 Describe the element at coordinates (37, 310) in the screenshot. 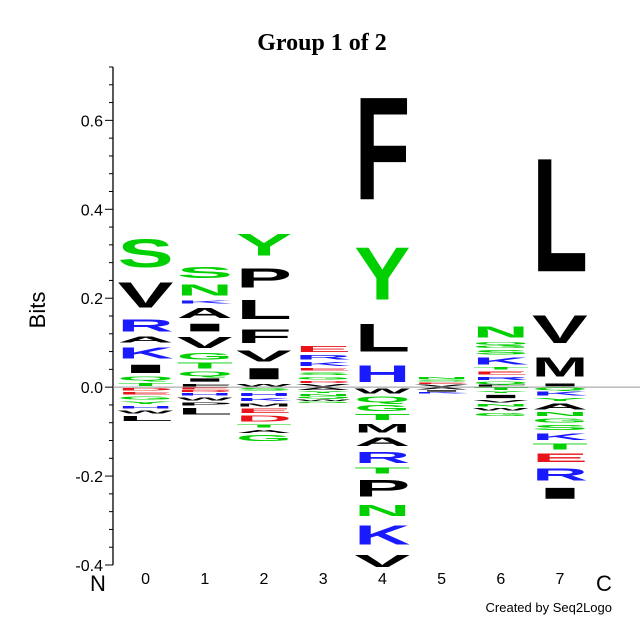

I see `y-axis-label: Bits` at that location.